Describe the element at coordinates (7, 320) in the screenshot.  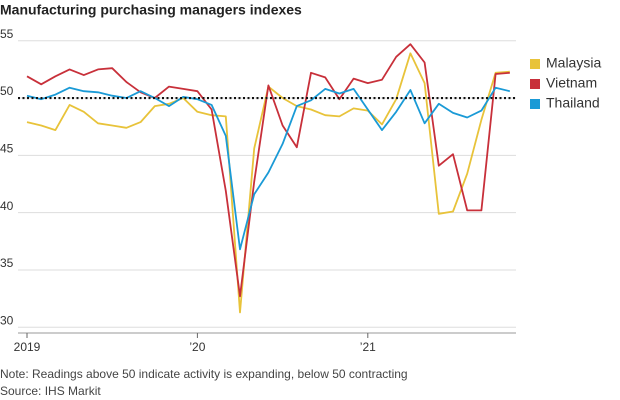
I see `y-tick-label: 30` at that location.